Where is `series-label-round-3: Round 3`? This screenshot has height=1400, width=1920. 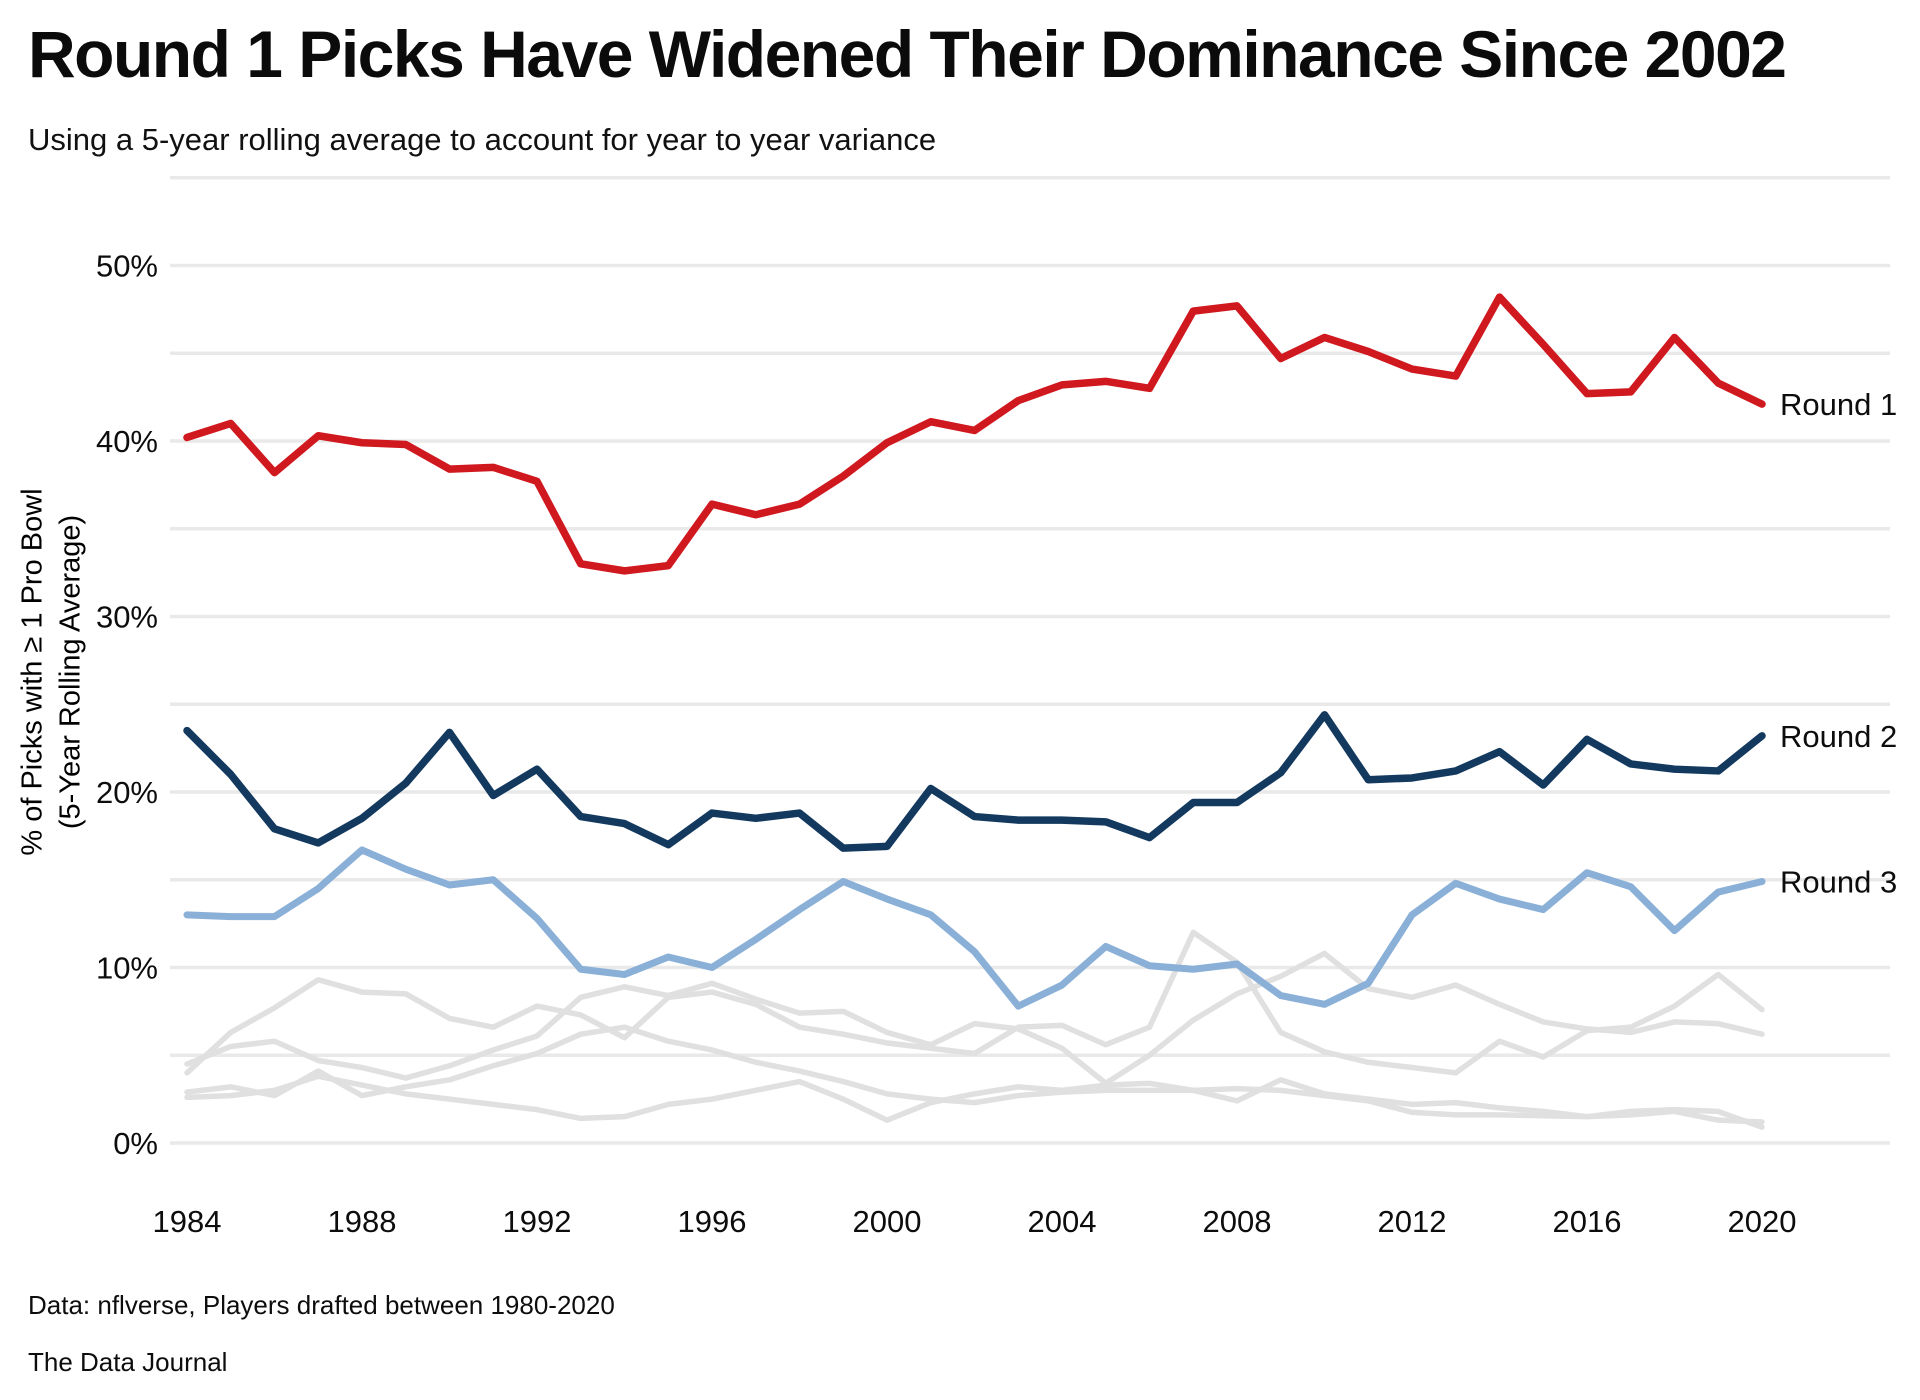
series-label-round-3: Round 3 is located at coordinates (1838, 882).